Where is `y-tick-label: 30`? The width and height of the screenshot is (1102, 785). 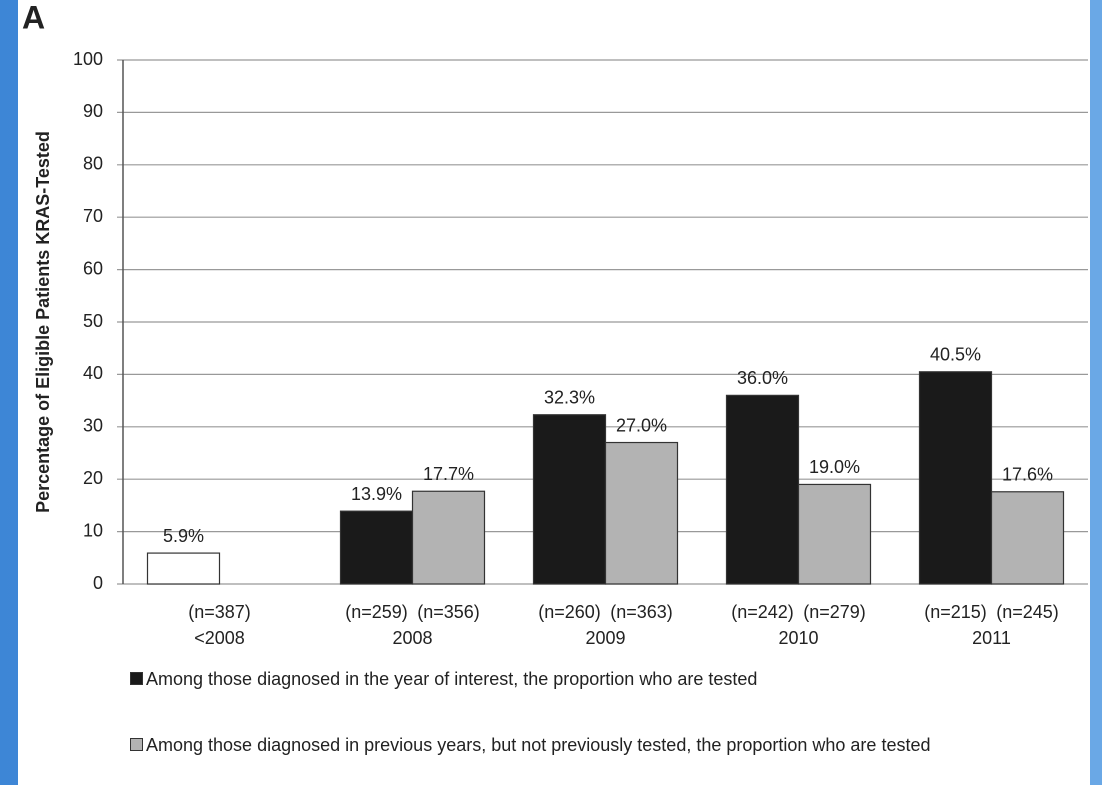
y-tick-label: 30 is located at coordinates (93, 426).